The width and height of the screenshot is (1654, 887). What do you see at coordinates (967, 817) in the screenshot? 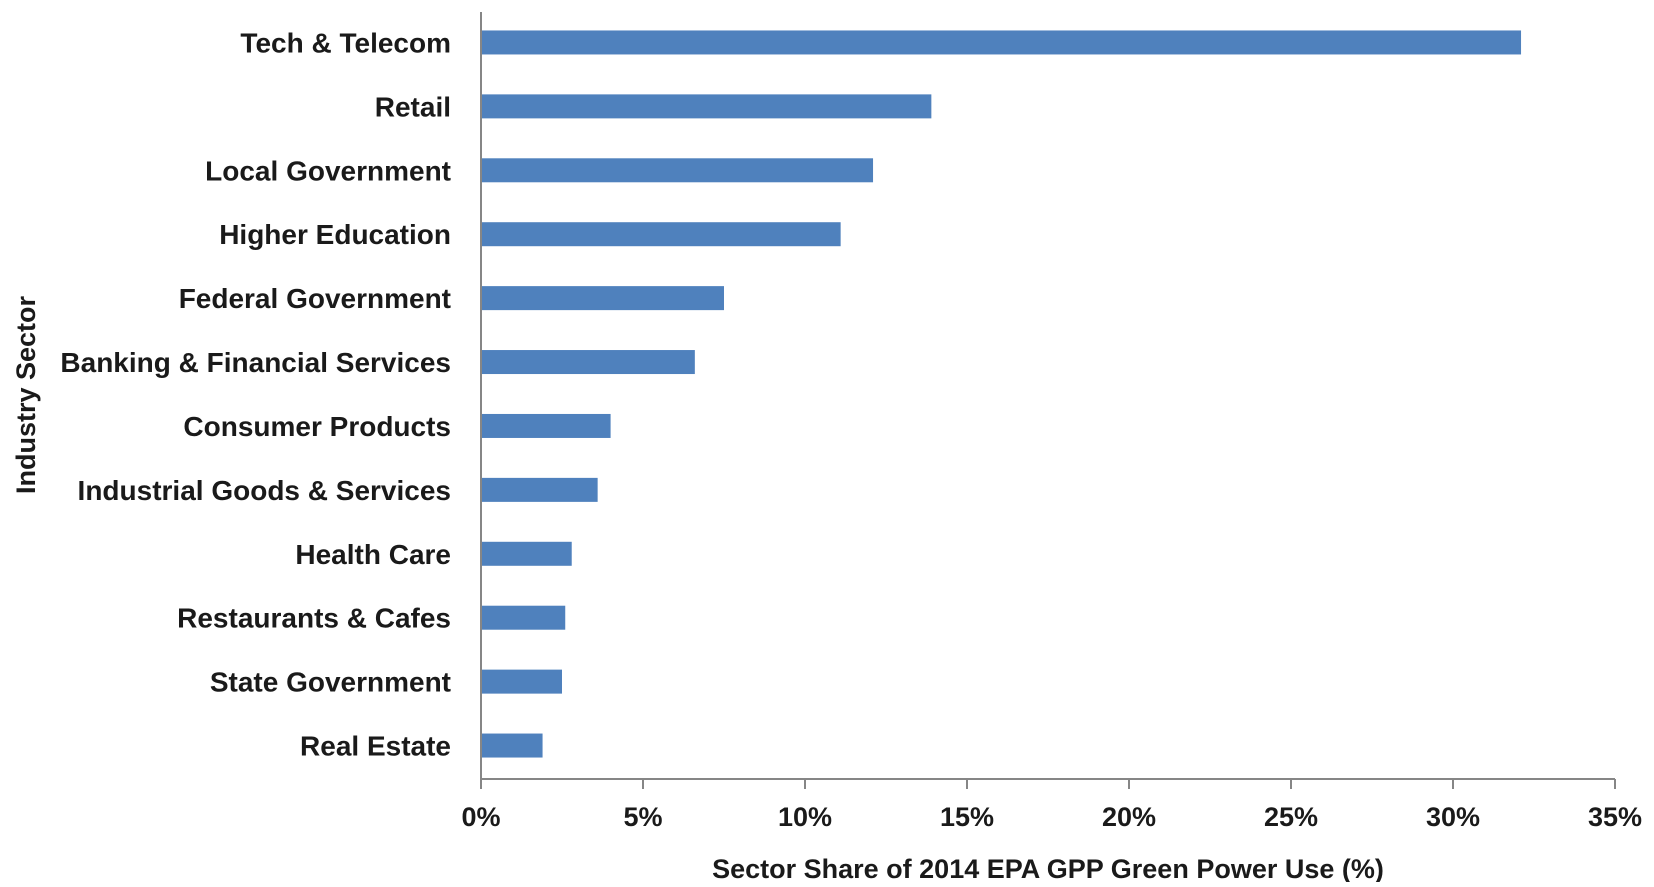
I see `x-tick-label: 15%` at bounding box center [967, 817].